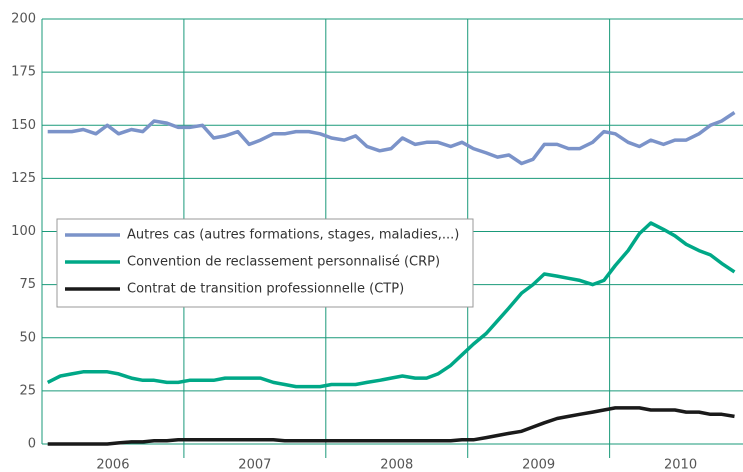 The height and width of the screenshot is (472, 743). Describe the element at coordinates (32, 444) in the screenshot. I see `y-tick-label: 0` at that location.